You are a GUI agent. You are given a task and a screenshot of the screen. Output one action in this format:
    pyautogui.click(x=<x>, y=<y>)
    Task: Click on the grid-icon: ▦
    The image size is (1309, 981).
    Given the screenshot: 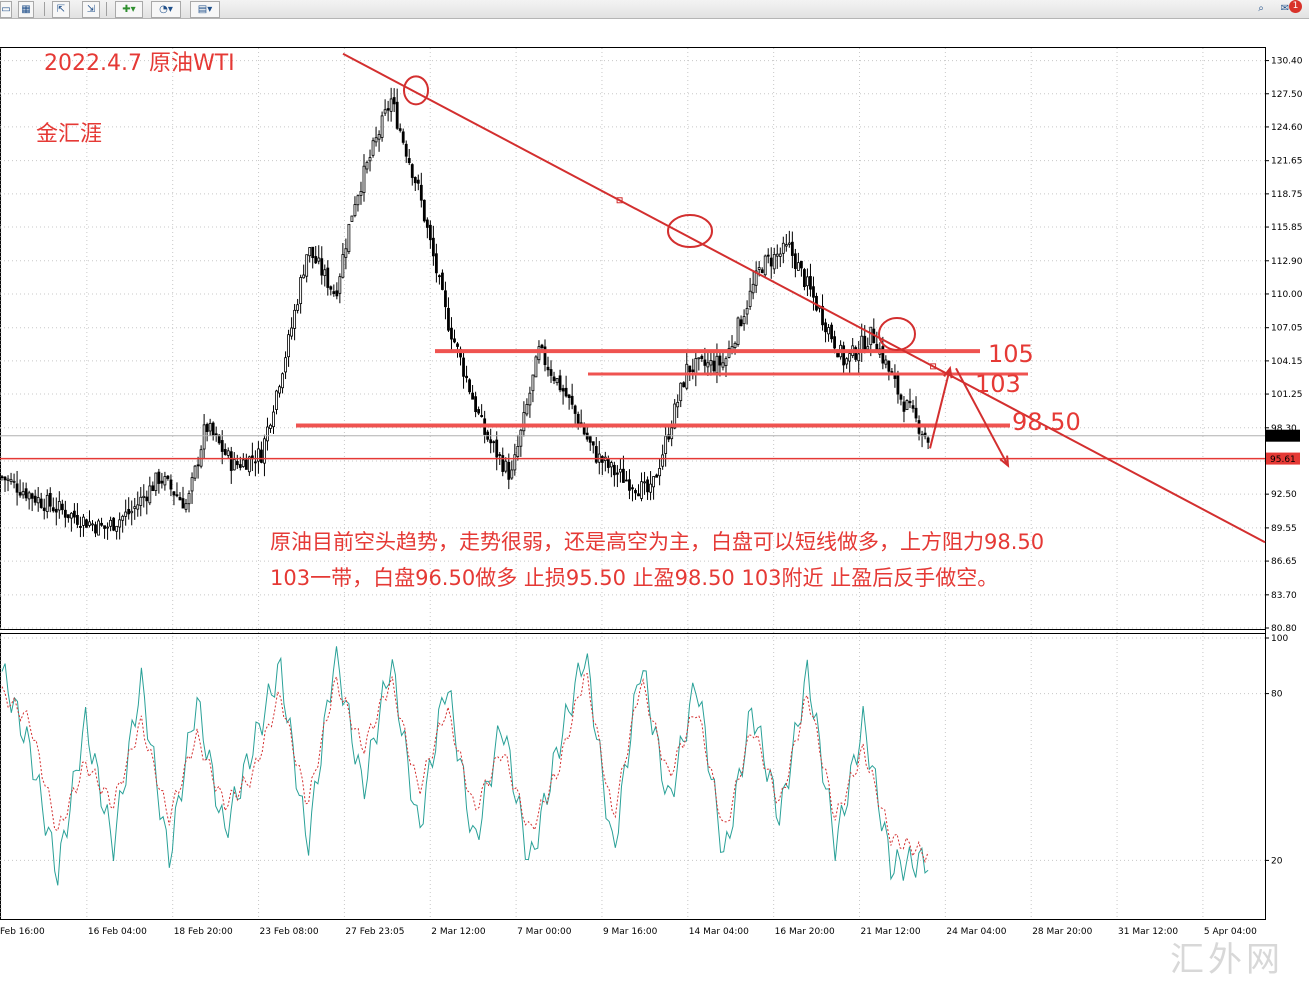 What is the action you would take?
    pyautogui.click(x=26, y=9)
    